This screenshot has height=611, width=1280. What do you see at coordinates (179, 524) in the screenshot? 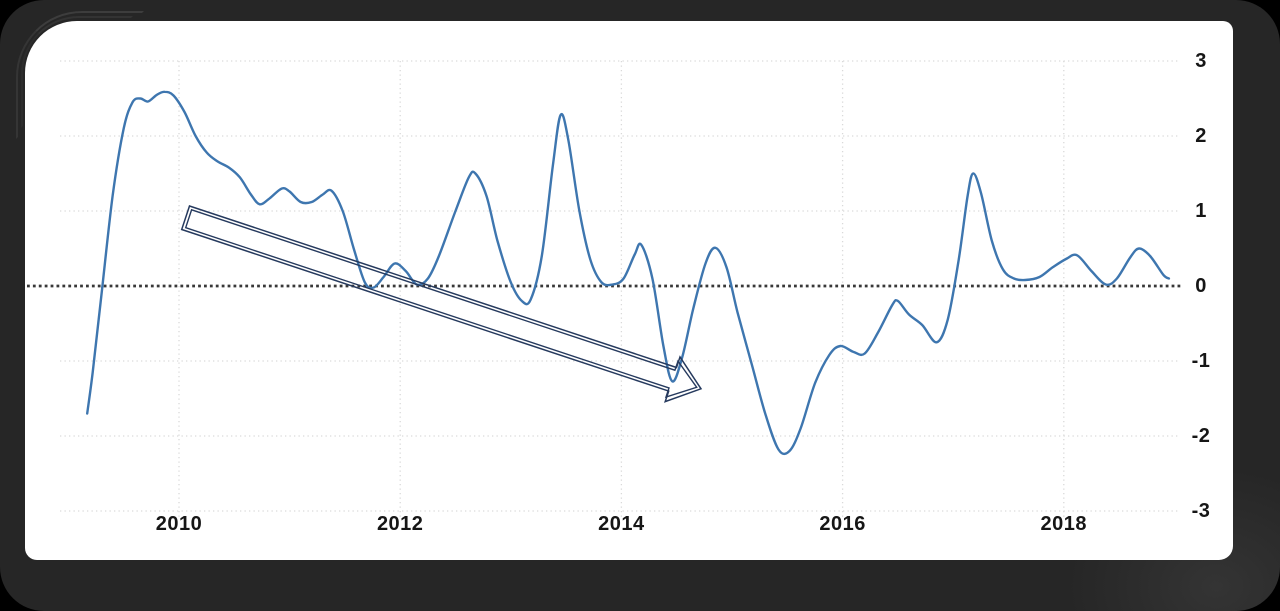
I see `x-tick-label: 2010` at bounding box center [179, 524].